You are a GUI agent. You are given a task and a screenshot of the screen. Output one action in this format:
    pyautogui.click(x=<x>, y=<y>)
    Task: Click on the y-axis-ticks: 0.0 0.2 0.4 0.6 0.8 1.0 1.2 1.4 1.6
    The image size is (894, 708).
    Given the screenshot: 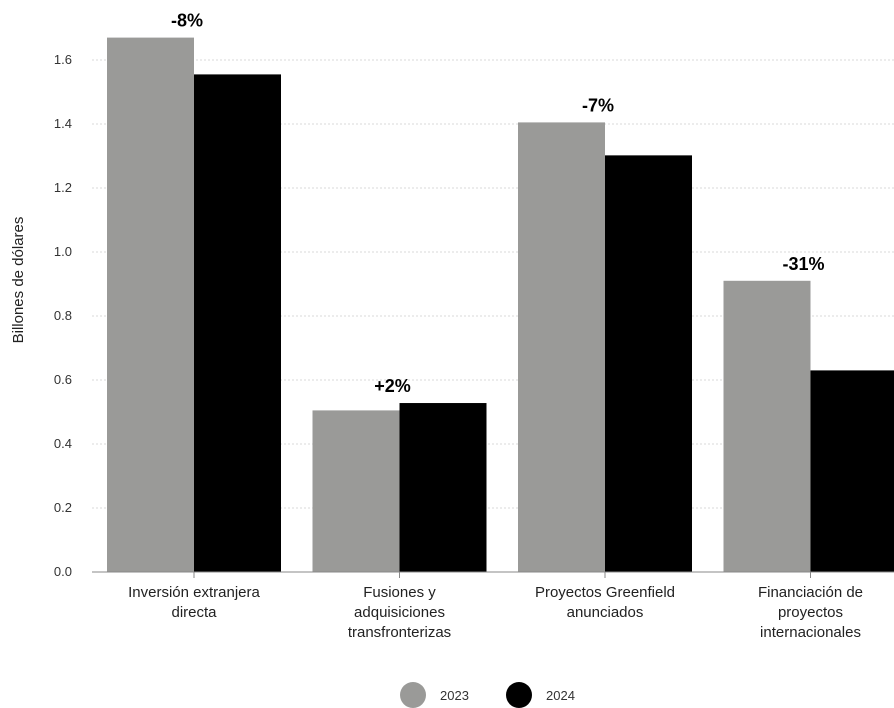 What is the action you would take?
    pyautogui.click(x=63, y=315)
    